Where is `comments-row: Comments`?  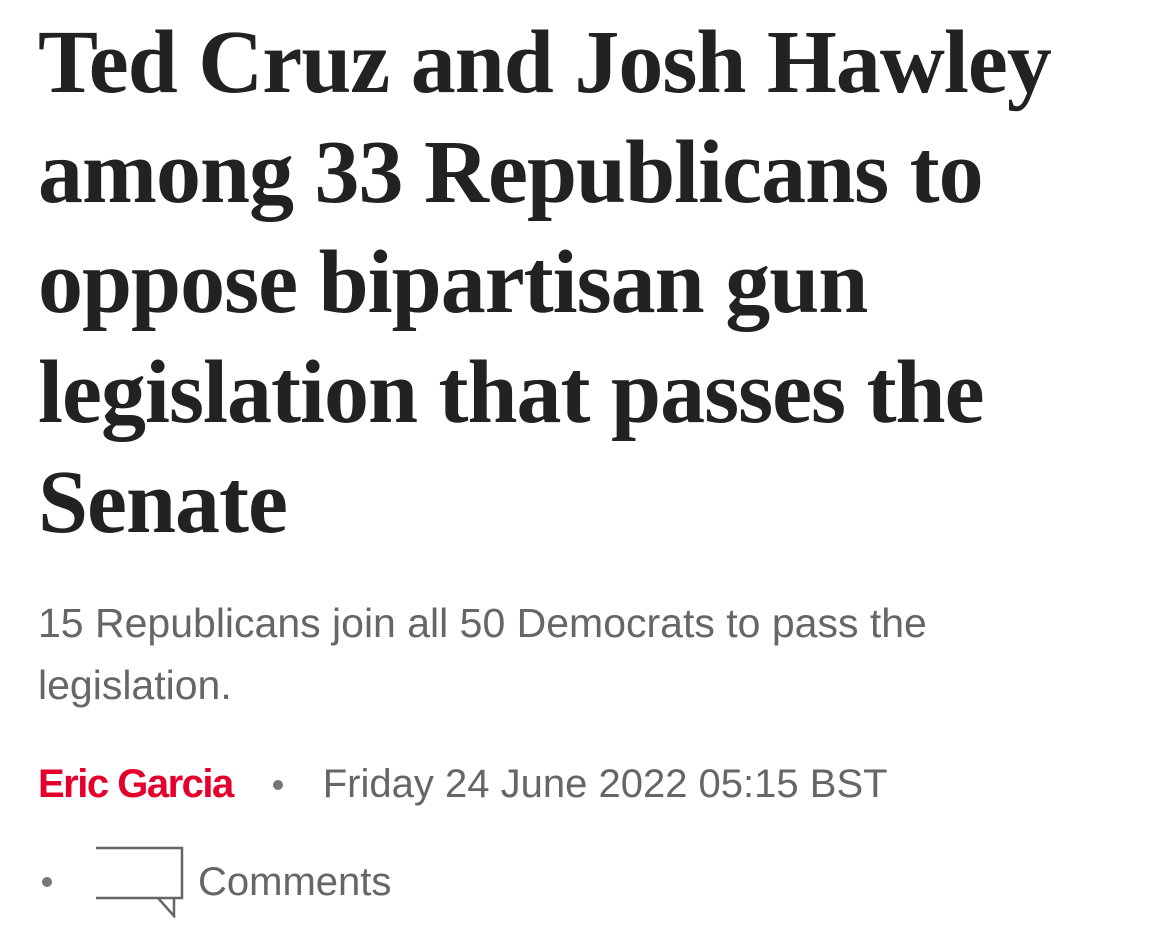 comments-row: Comments is located at coordinates (214, 882).